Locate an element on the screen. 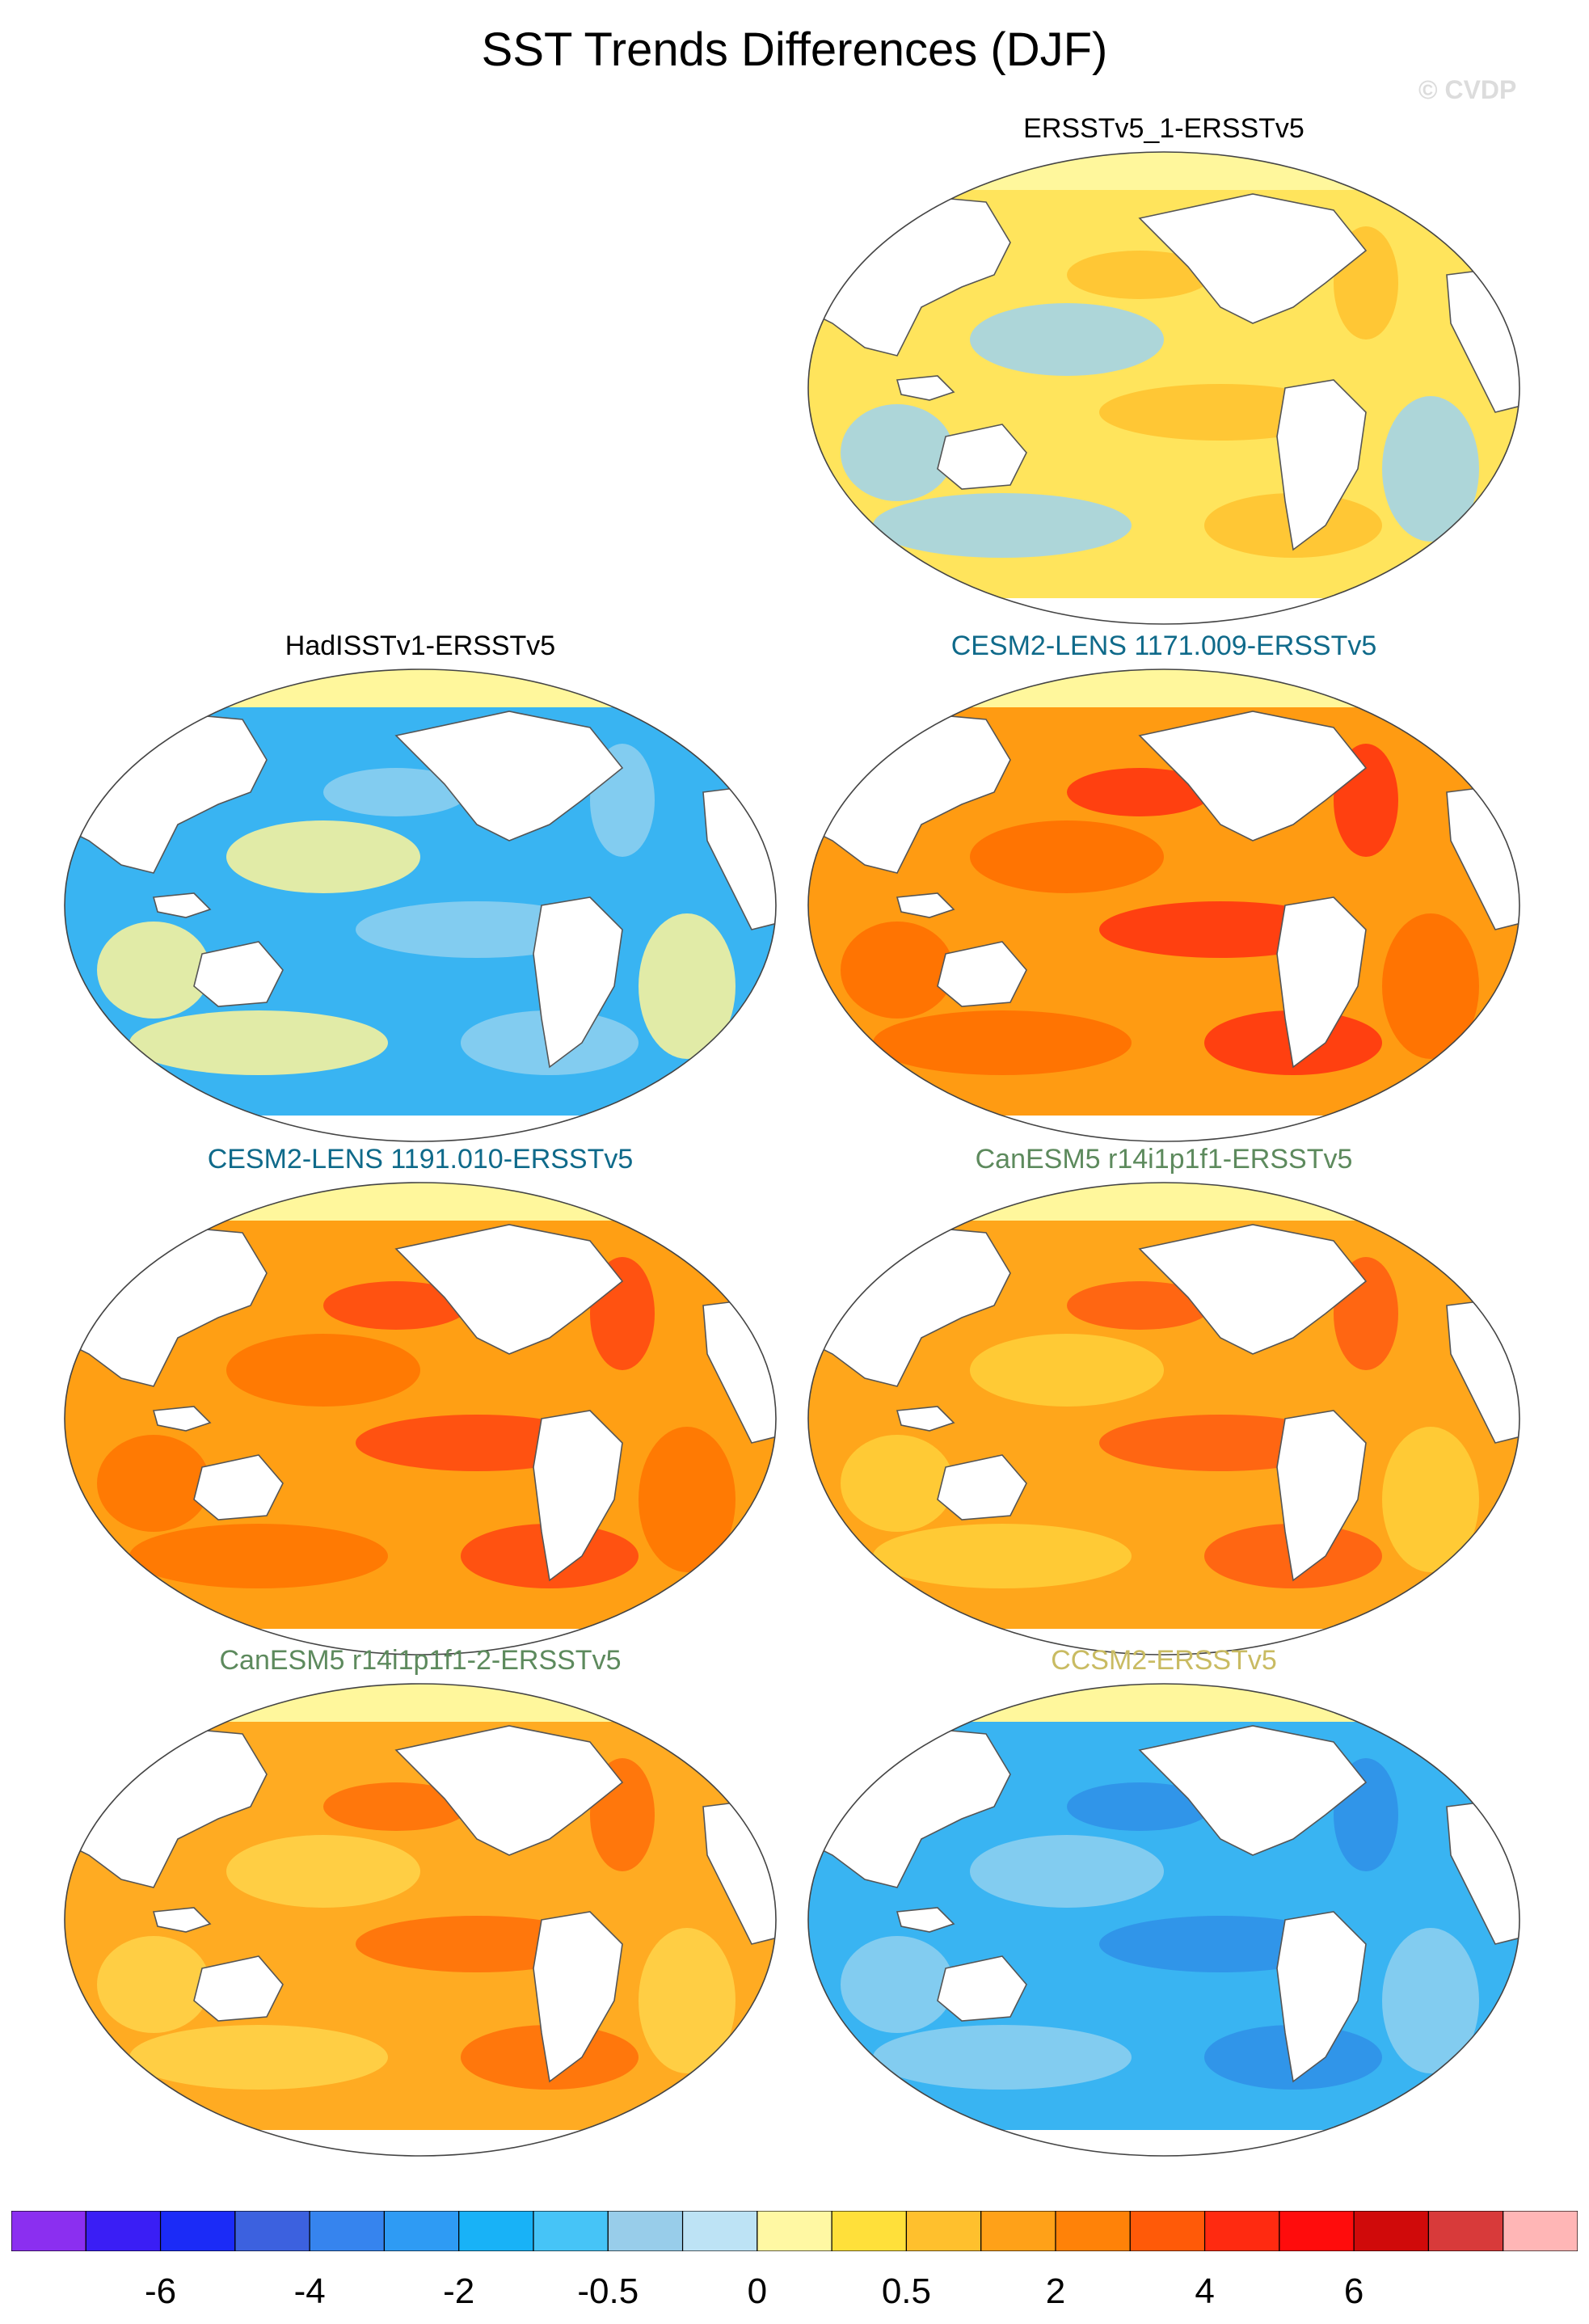  panel-title: HadISSTv1-ERSSTv5 is located at coordinates (421, 646).